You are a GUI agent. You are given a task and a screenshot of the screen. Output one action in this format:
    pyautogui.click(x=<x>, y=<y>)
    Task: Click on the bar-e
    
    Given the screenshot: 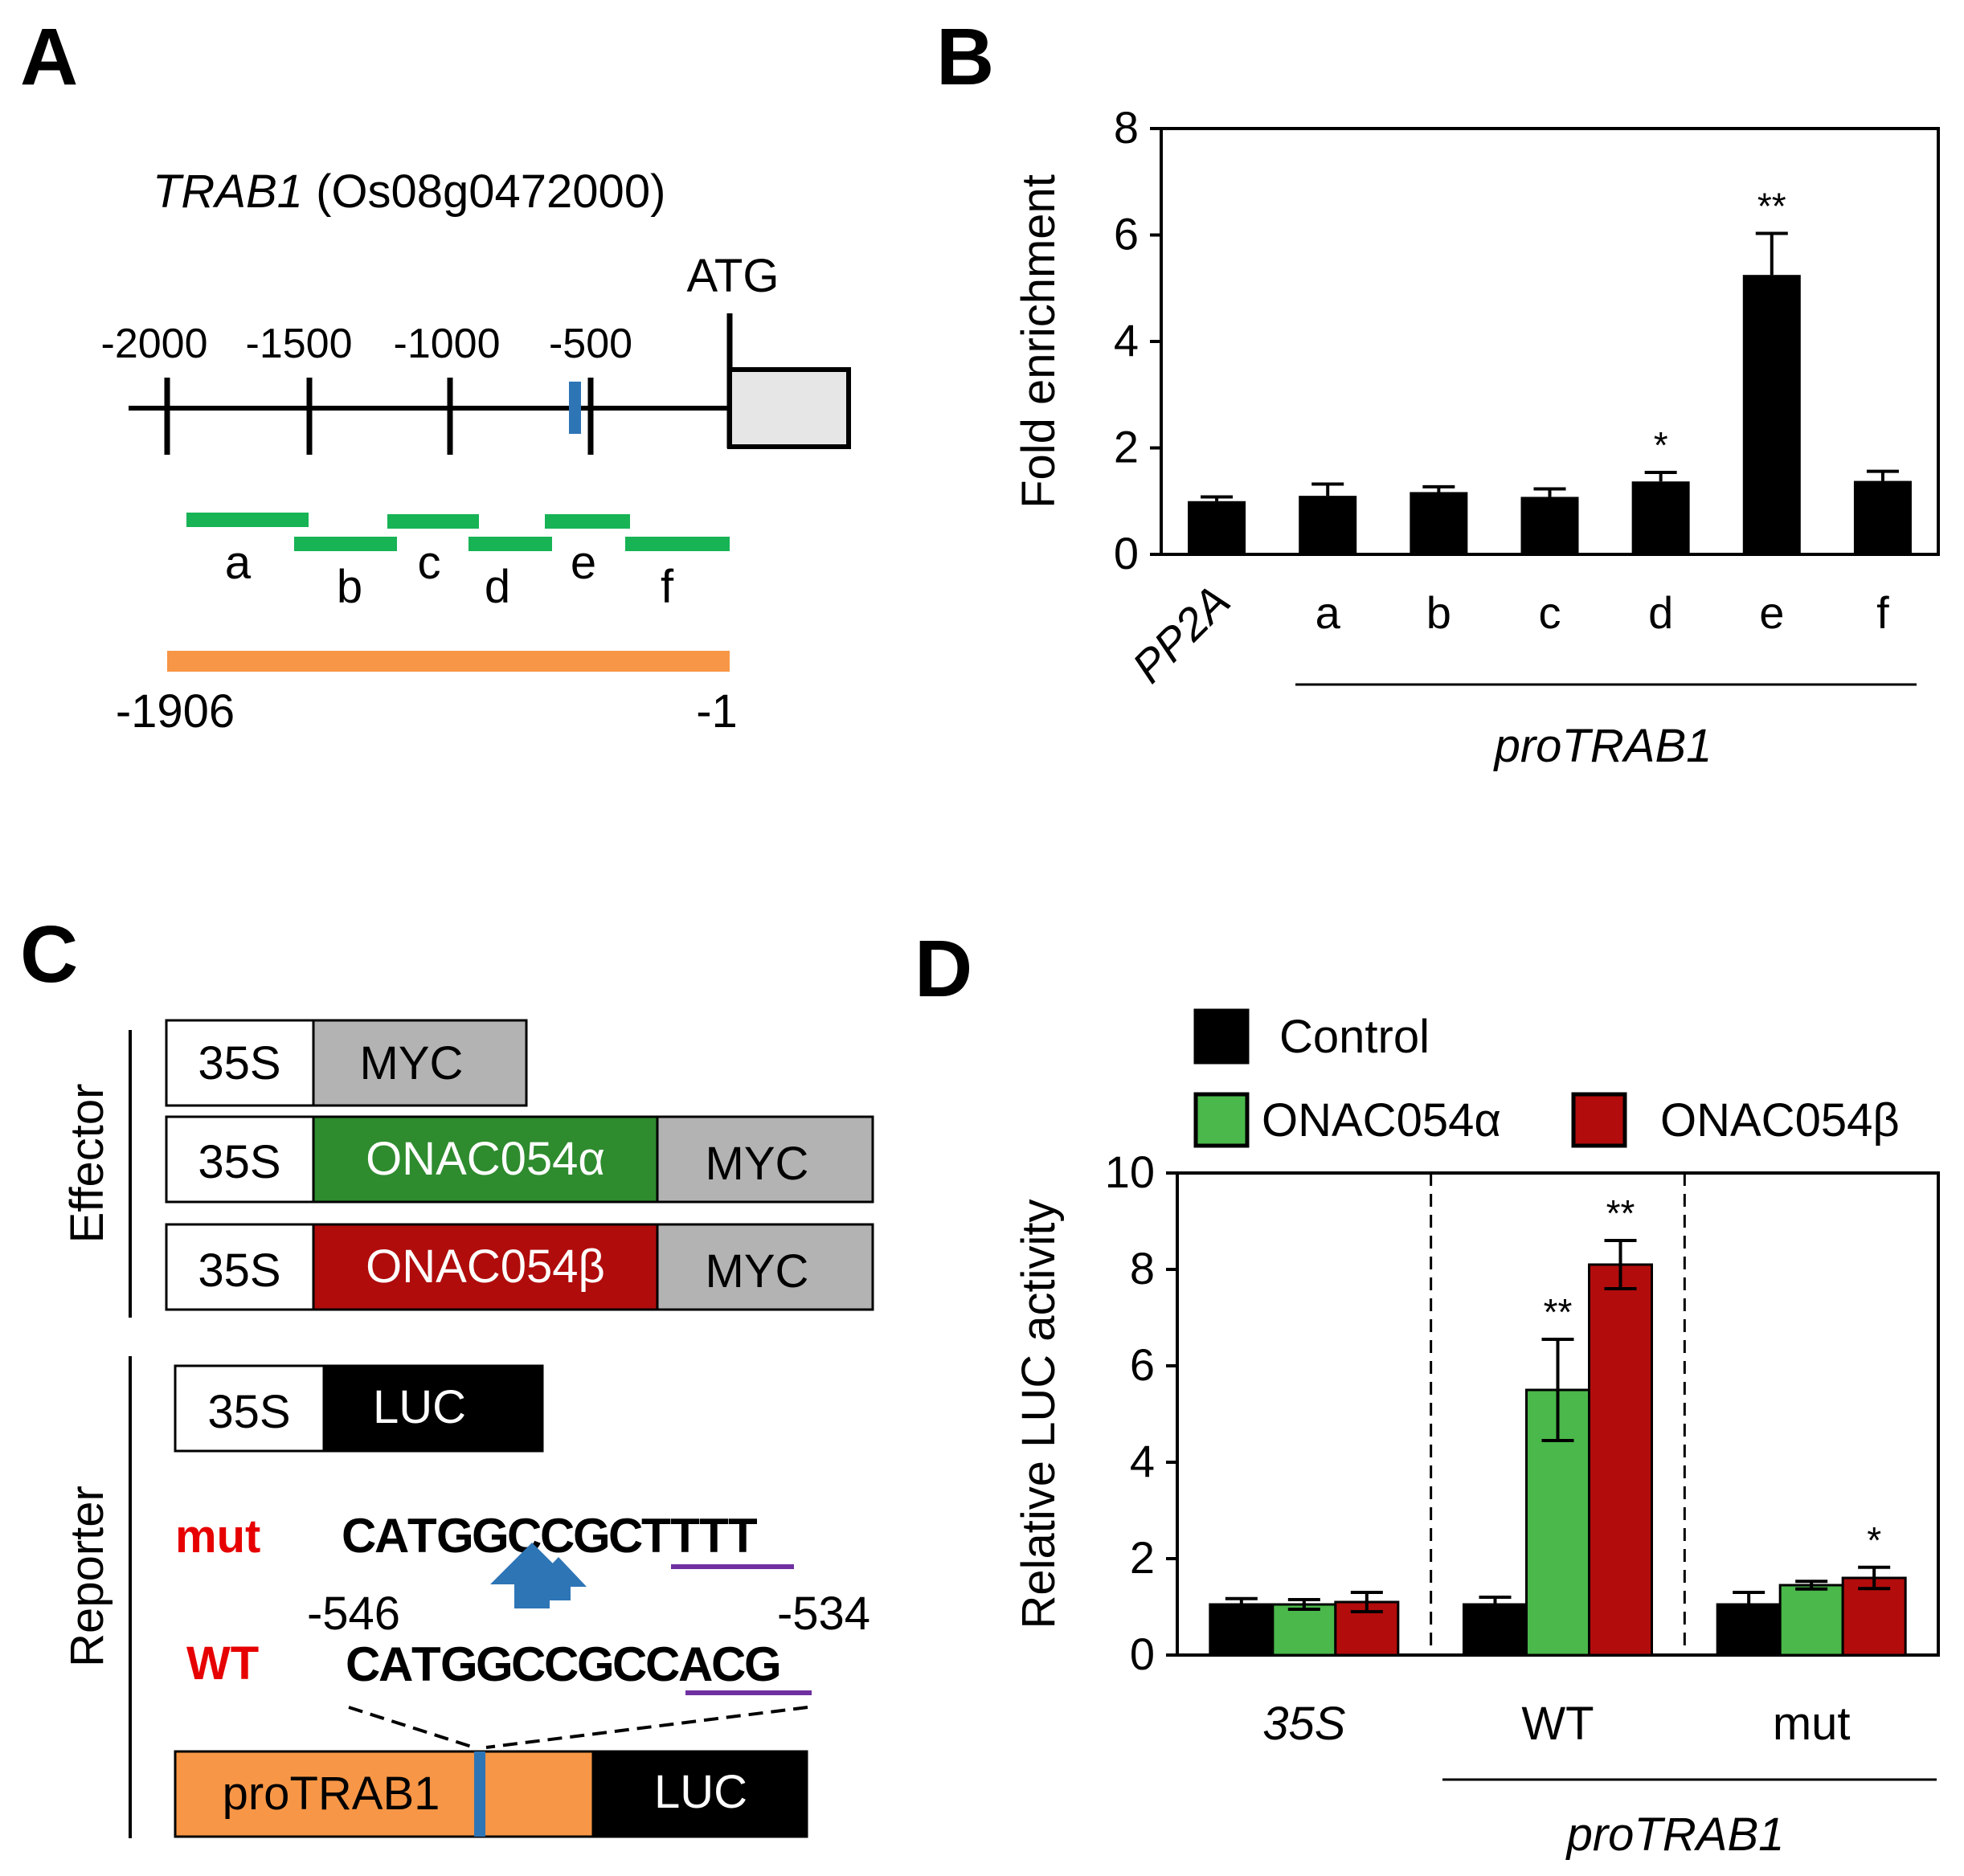 What is the action you would take?
    pyautogui.click(x=1772, y=414)
    